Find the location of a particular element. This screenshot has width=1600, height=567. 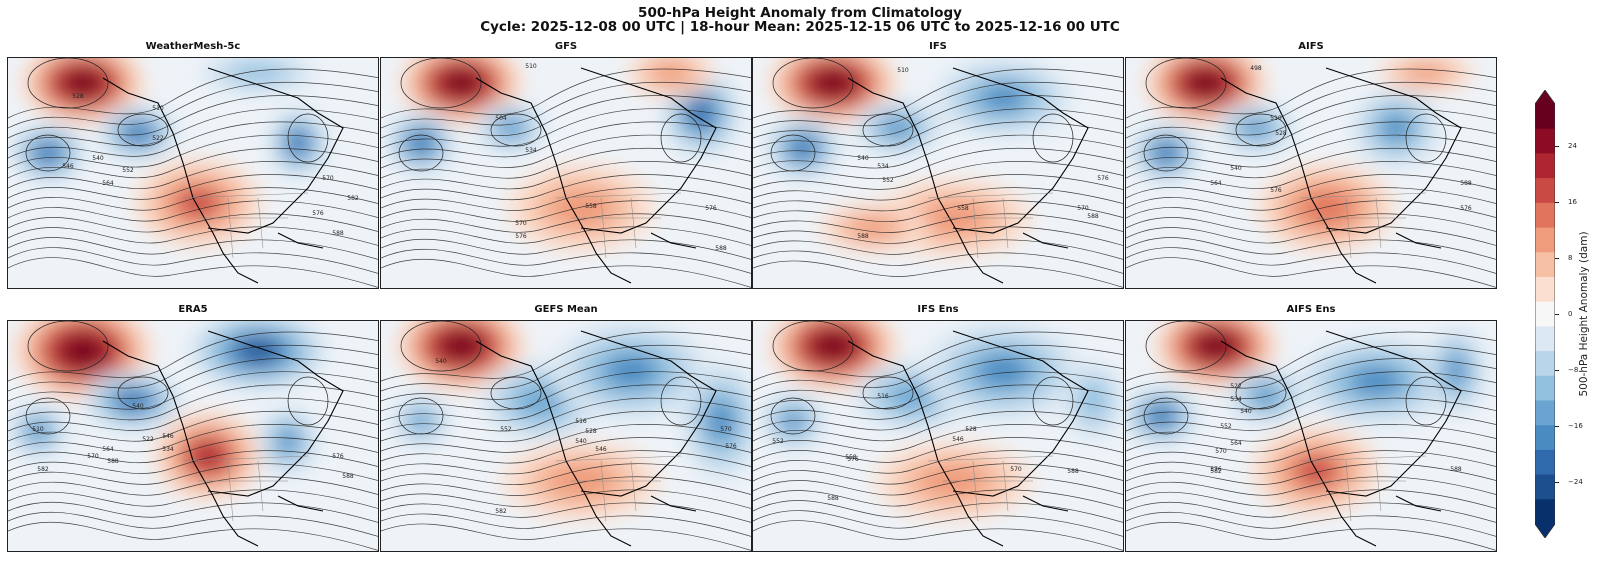

colorbar-extend-min is located at coordinates (1545, 531).